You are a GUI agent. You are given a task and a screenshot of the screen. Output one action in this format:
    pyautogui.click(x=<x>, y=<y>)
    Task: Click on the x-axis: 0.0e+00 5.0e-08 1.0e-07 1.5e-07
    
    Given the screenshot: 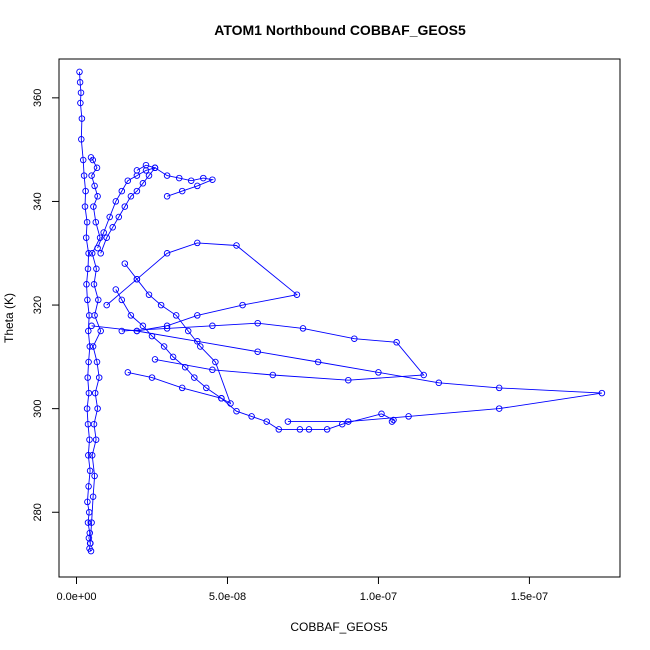 What is the action you would take?
    pyautogui.click(x=302, y=590)
    